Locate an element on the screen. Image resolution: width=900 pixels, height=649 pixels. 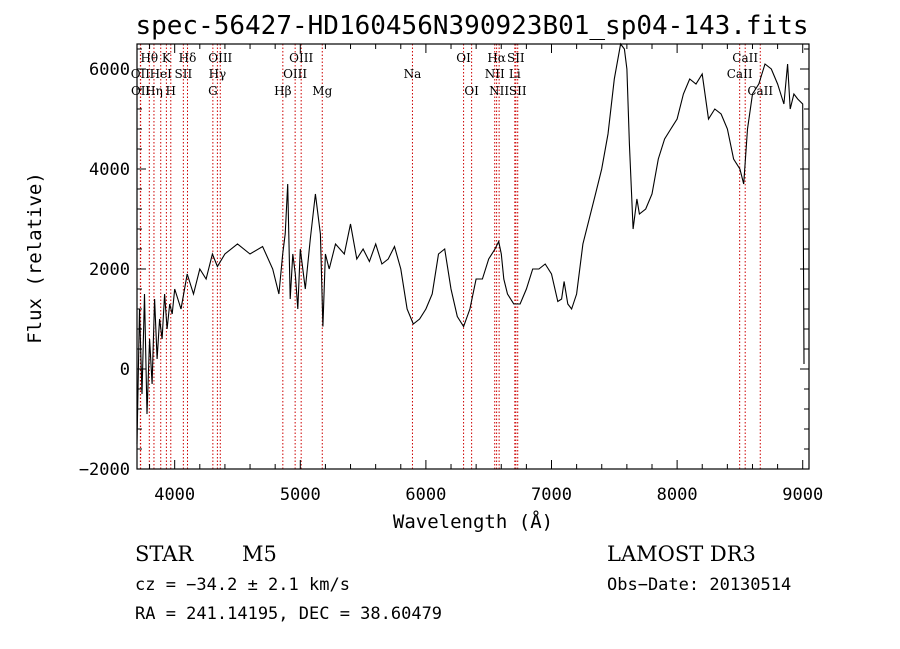
spectral-line-label: G is located at coordinates (213, 91).